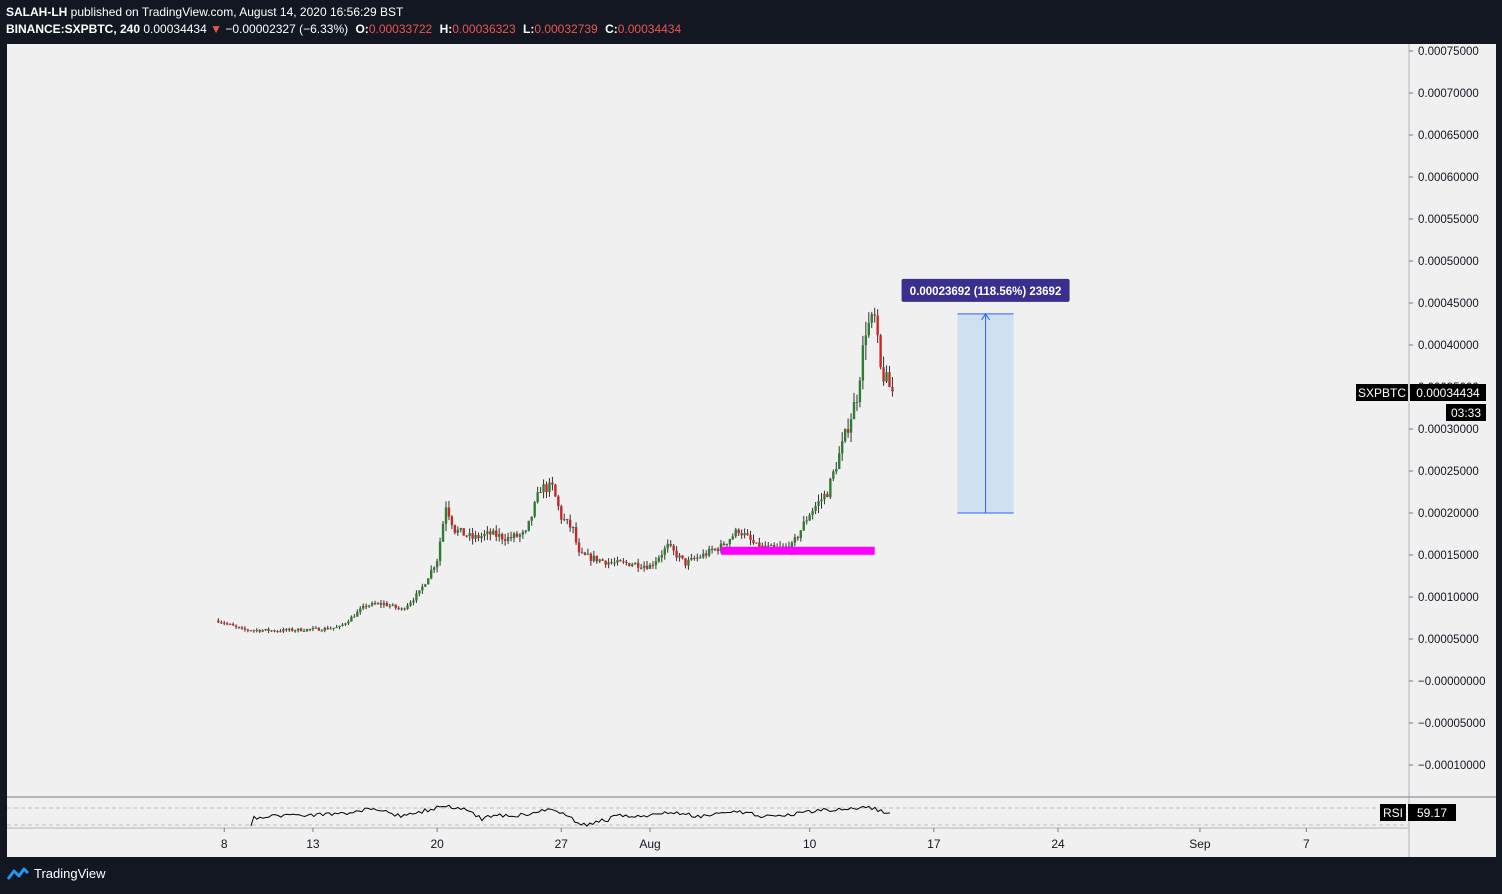 The height and width of the screenshot is (894, 1502). What do you see at coordinates (287, 29) in the screenshot?
I see `price-change: −0.00002327 (−6.33%)` at bounding box center [287, 29].